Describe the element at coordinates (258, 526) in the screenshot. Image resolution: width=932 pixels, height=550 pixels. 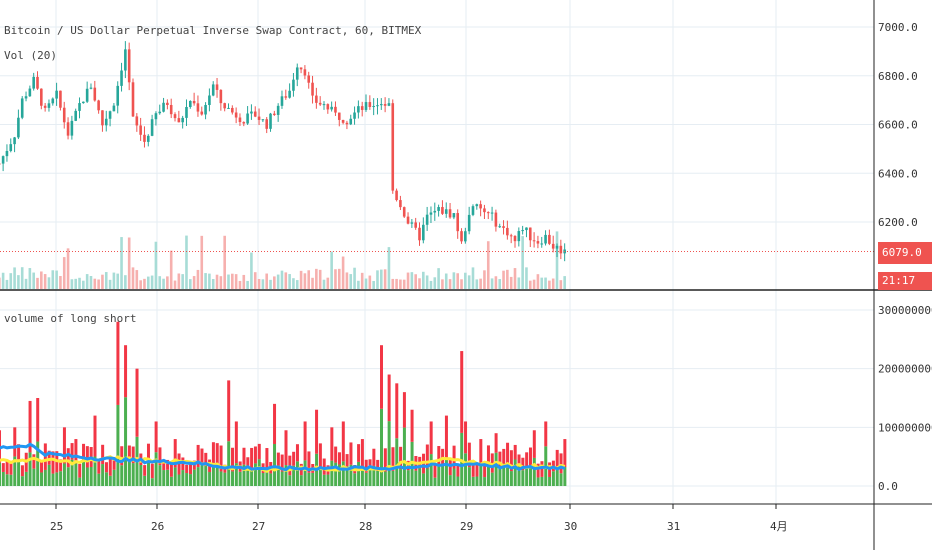
I see `time-tick-label: 27` at that location.